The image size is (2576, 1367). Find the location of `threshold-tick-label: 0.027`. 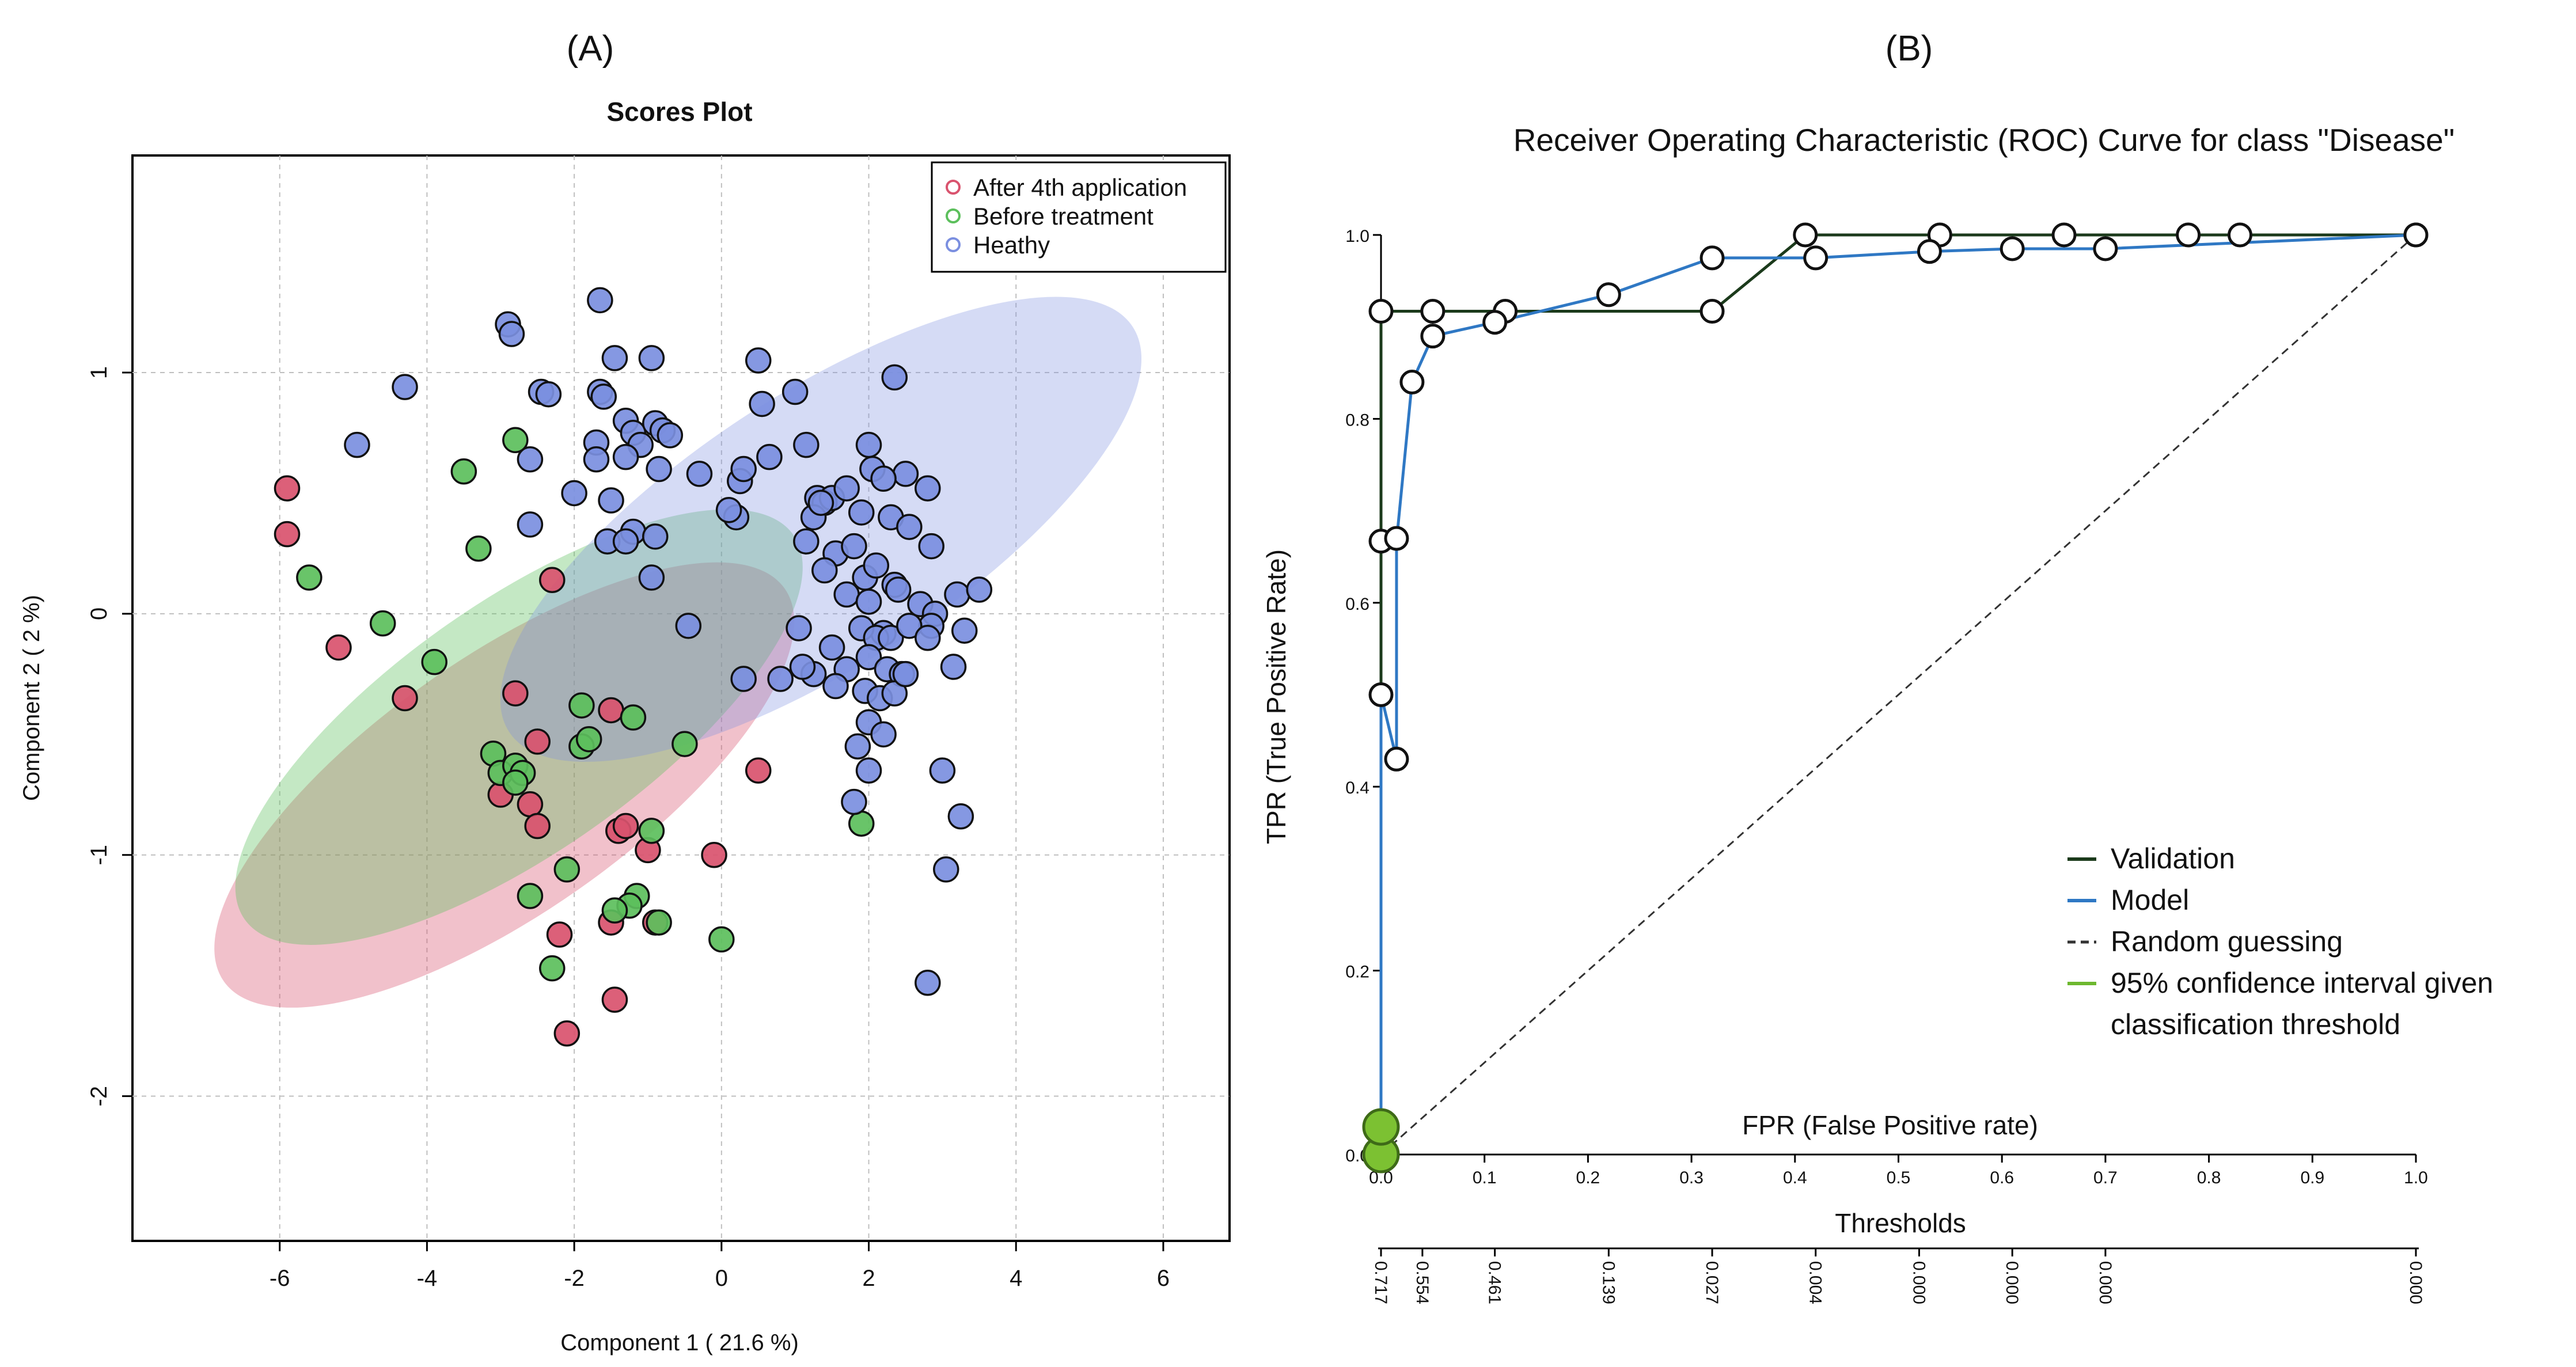

threshold-tick-label: 0.027 is located at coordinates (1711, 1282).